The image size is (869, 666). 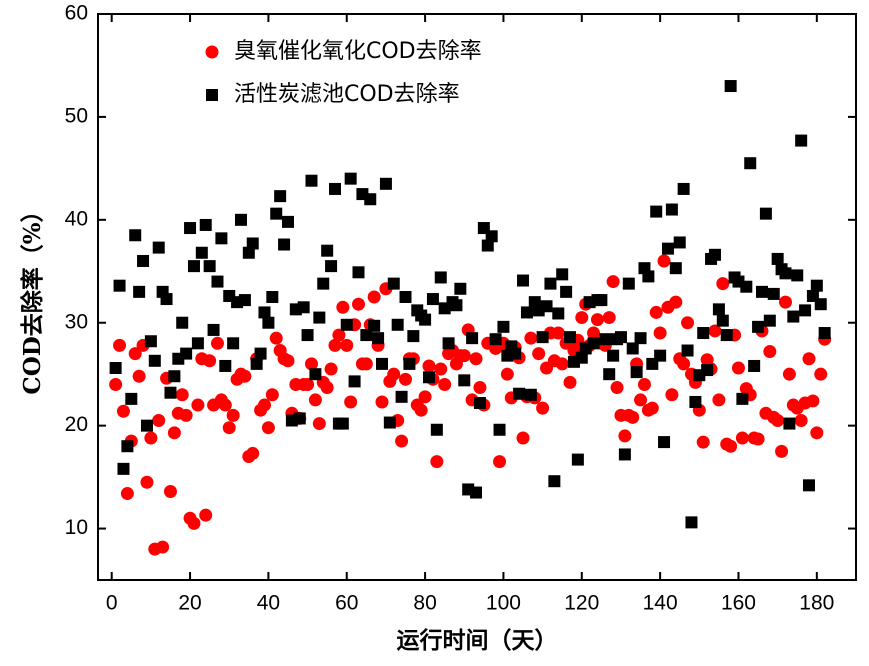 I want to click on x-tick-label: 140, so click(x=660, y=603).